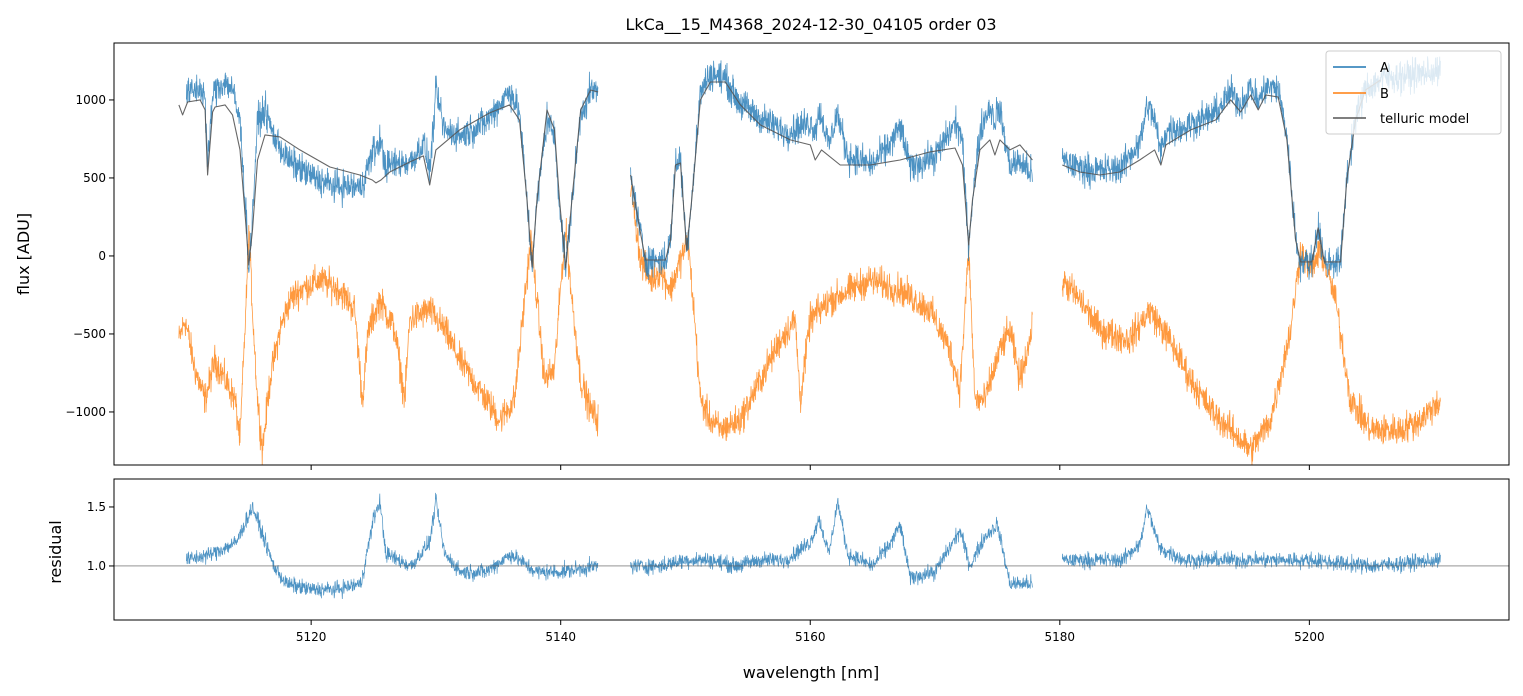  Describe the element at coordinates (1384, 94) in the screenshot. I see `legend-label-b: B` at that location.